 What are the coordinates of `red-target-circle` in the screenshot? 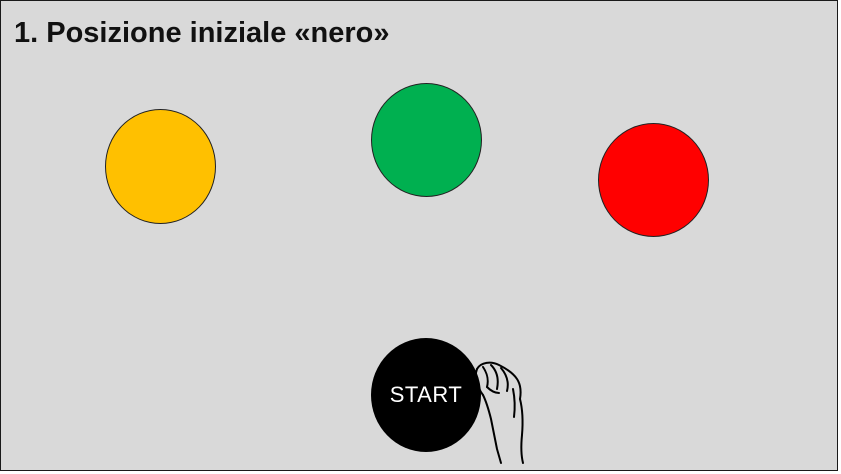 It's located at (653, 180).